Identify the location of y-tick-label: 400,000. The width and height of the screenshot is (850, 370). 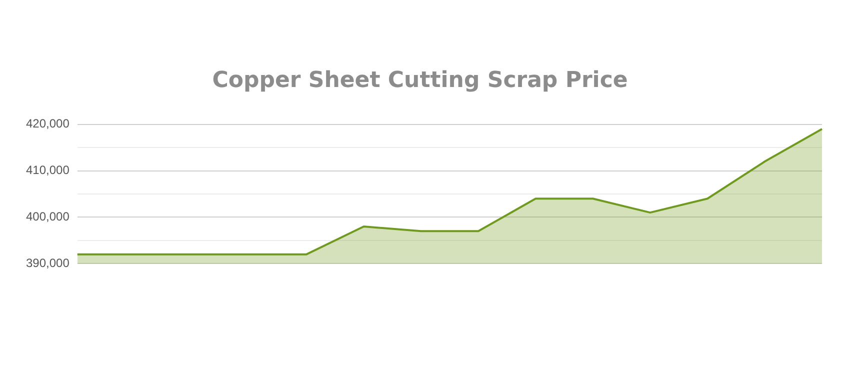
(48, 217).